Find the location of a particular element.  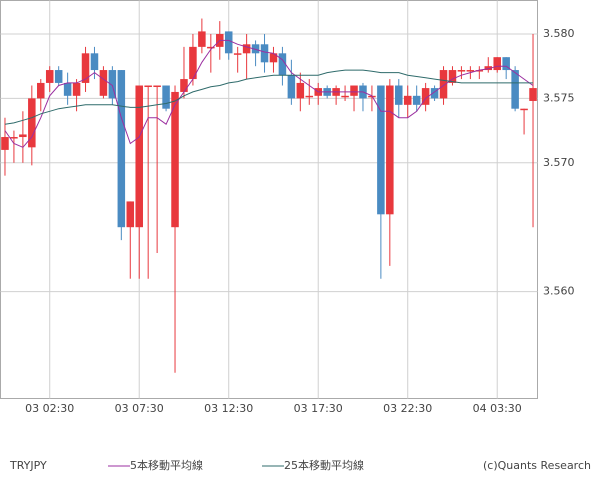

legend-label: 5本移動平均線 is located at coordinates (166, 465).